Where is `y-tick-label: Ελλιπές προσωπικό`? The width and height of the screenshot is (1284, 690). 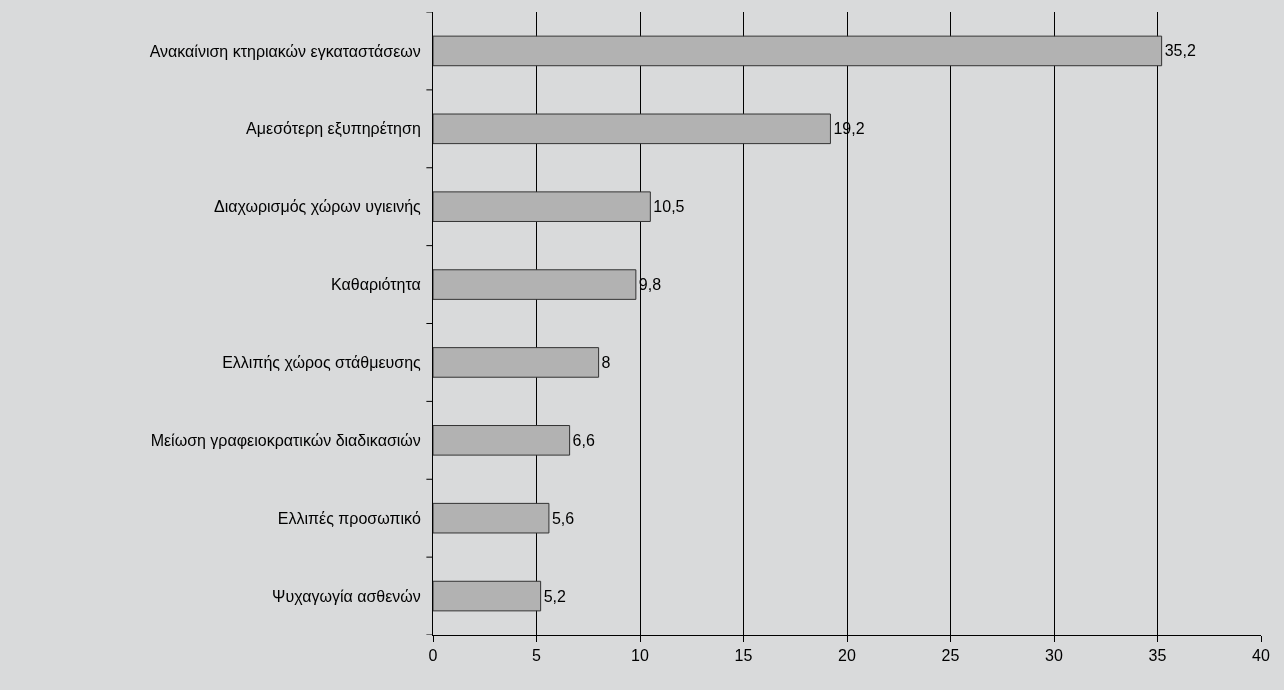
y-tick-label: Ελλιπές προσωπικό is located at coordinates (349, 518).